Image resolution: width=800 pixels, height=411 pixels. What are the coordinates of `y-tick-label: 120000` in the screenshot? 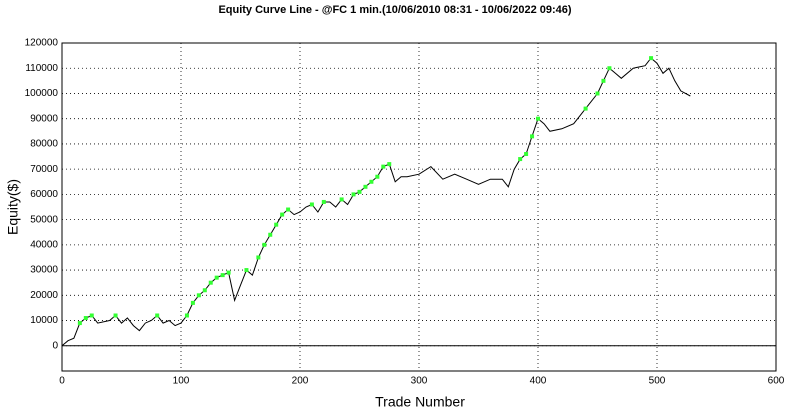 It's located at (42, 43).